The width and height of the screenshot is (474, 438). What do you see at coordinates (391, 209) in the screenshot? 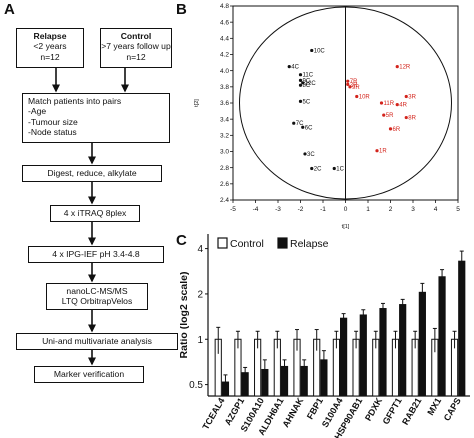
I see `x-tick-label: 2` at bounding box center [391, 209].